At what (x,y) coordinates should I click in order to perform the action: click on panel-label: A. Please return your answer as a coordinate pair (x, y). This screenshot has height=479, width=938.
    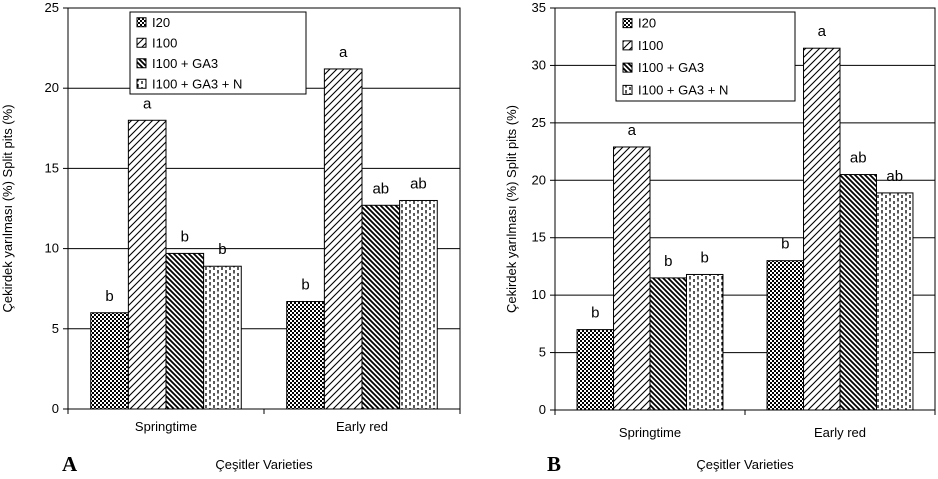
    Looking at the image, I should click on (70, 464).